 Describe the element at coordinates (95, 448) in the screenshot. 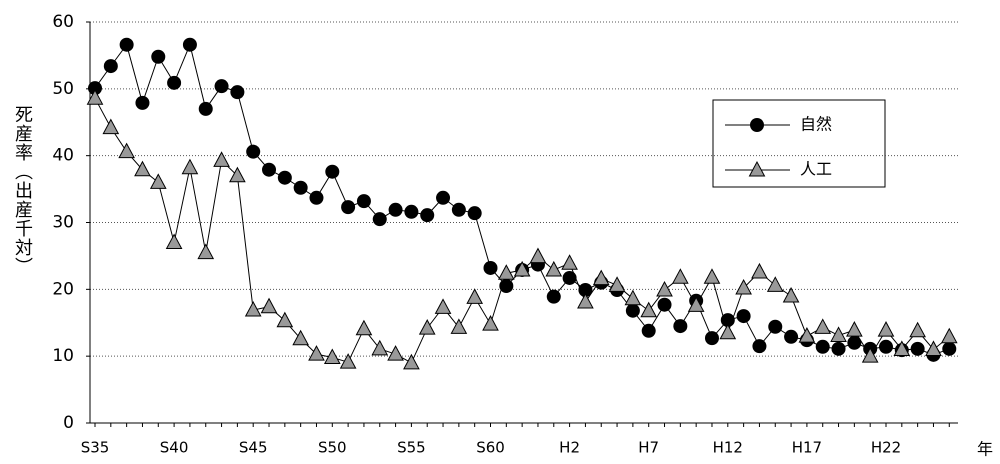

I see `x-tick-label: S35` at that location.